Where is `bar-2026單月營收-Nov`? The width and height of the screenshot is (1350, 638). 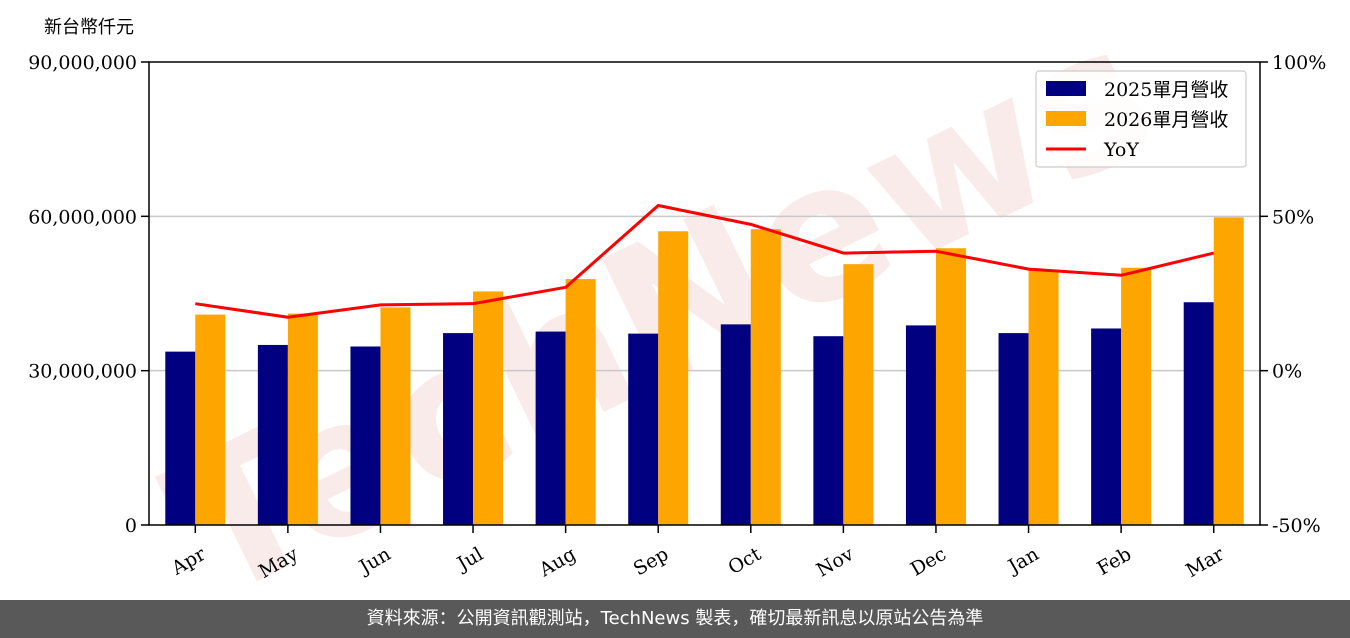
bar-2026單月營收-Nov is located at coordinates (858, 394).